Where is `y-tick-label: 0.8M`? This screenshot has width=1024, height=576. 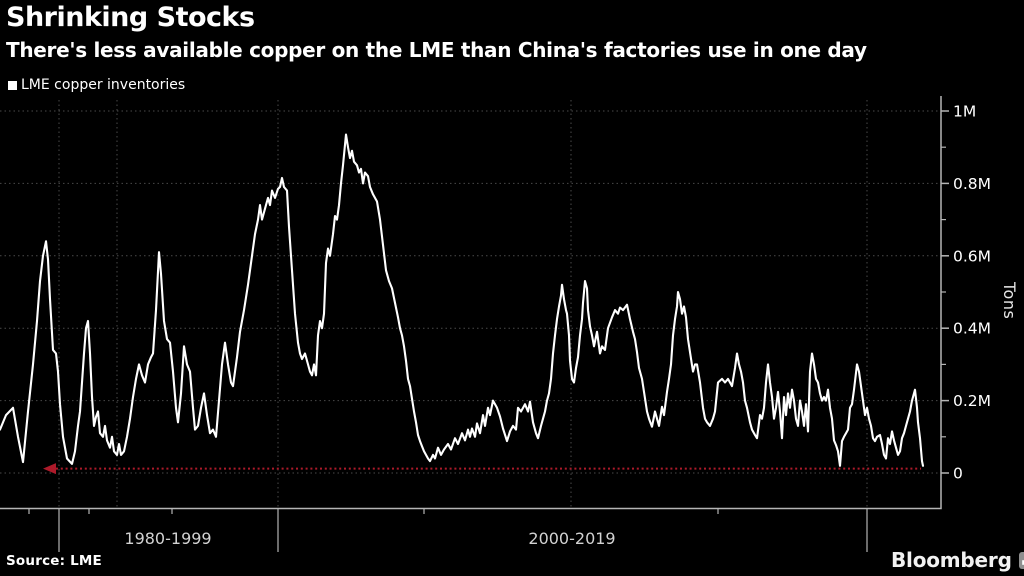 y-tick-label: 0.8M is located at coordinates (972, 184).